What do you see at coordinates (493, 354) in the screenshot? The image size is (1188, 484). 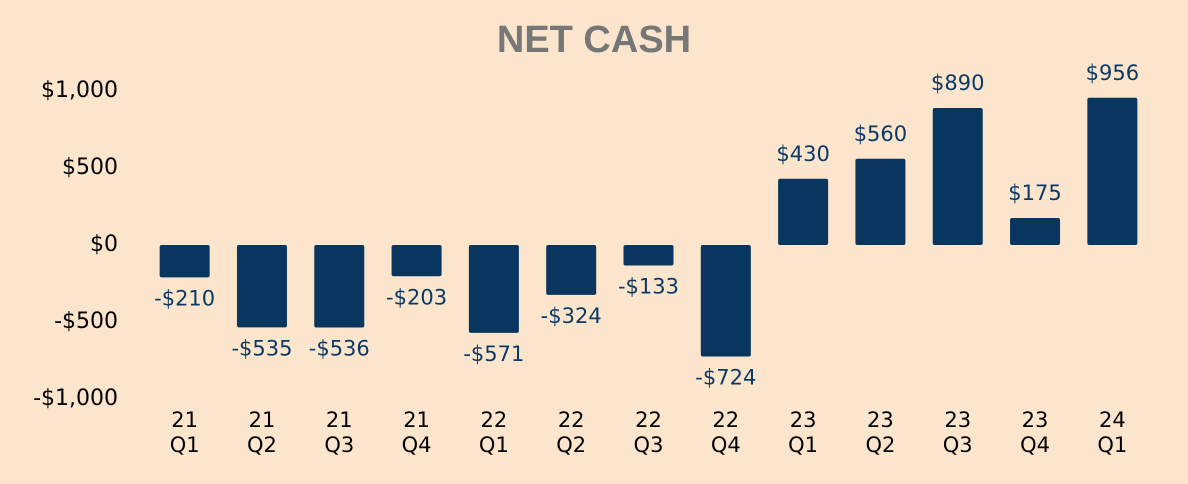 I see `value-label: -$571` at bounding box center [493, 354].